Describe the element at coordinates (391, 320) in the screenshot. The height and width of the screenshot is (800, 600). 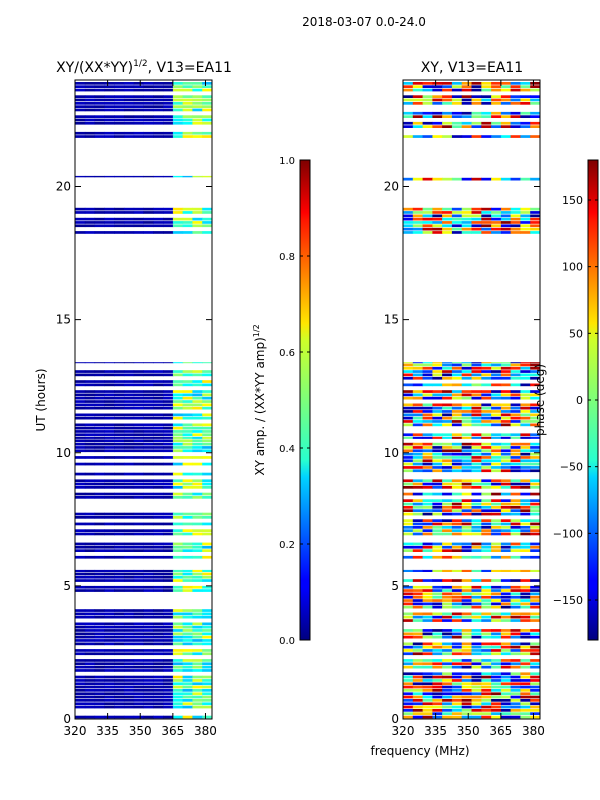
I see `y-tick-label: 15` at that location.